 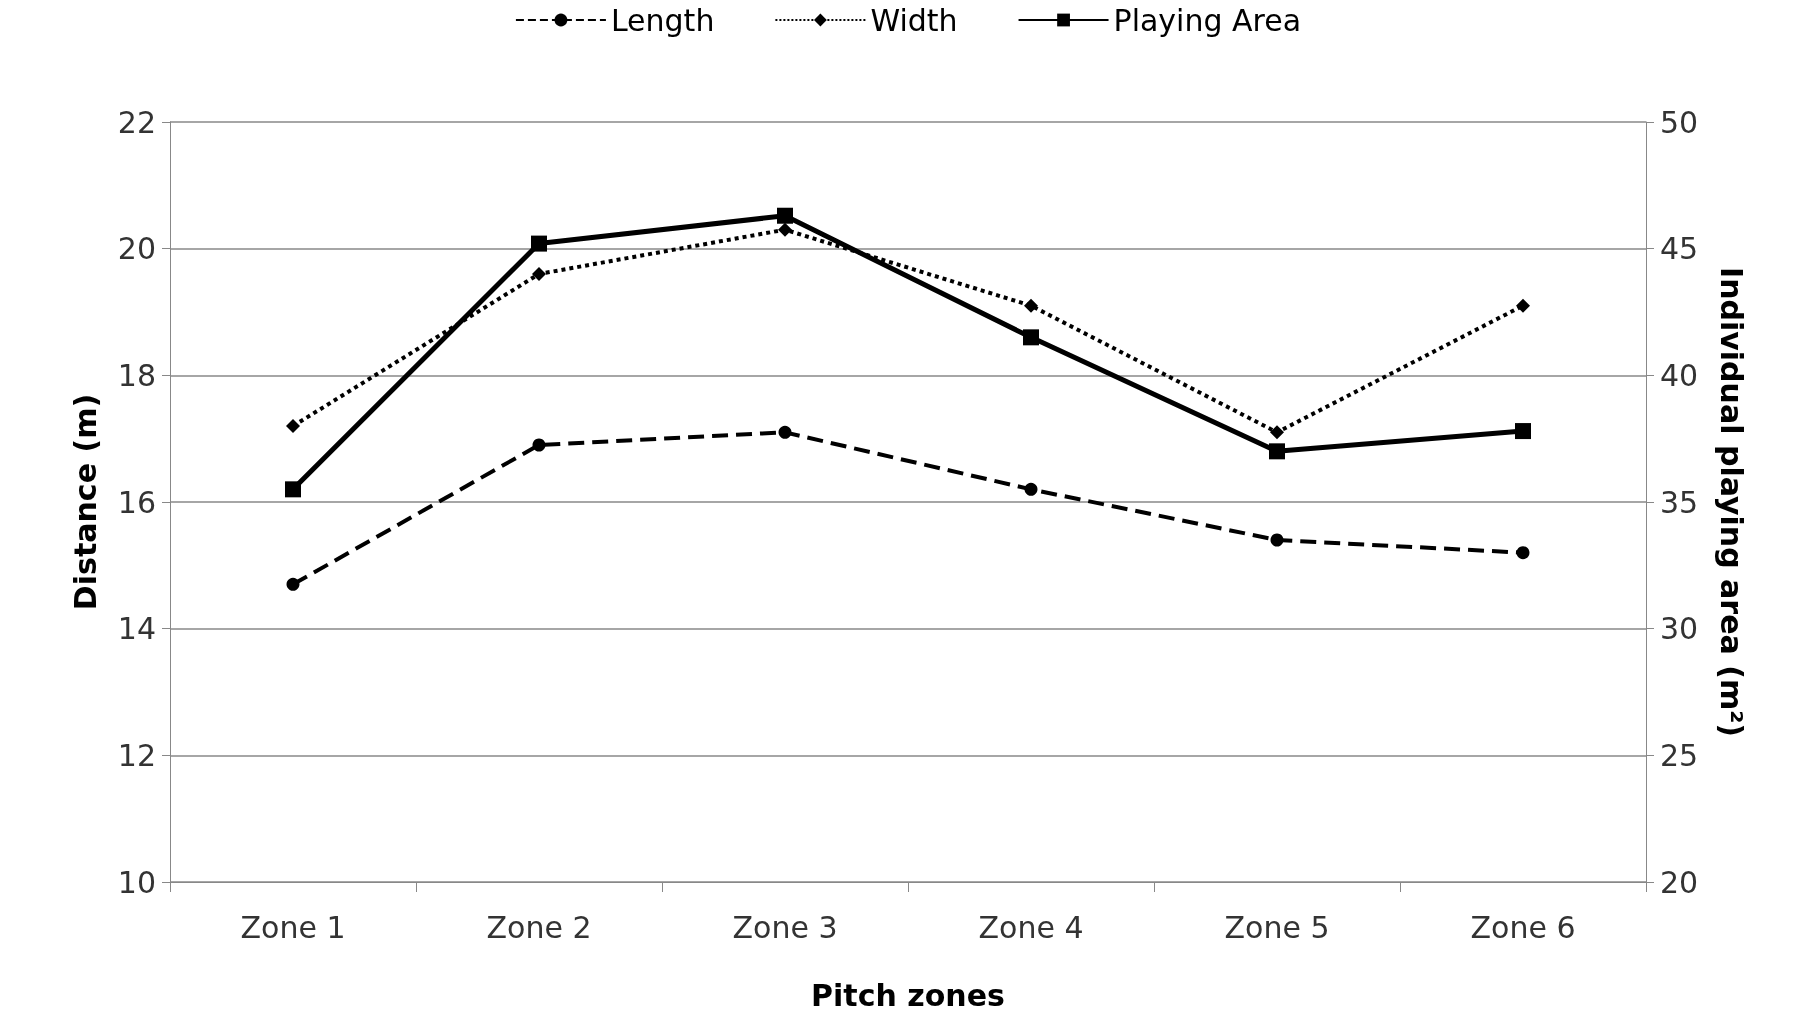 I want to click on y-tick-label: 14, so click(x=136, y=629).